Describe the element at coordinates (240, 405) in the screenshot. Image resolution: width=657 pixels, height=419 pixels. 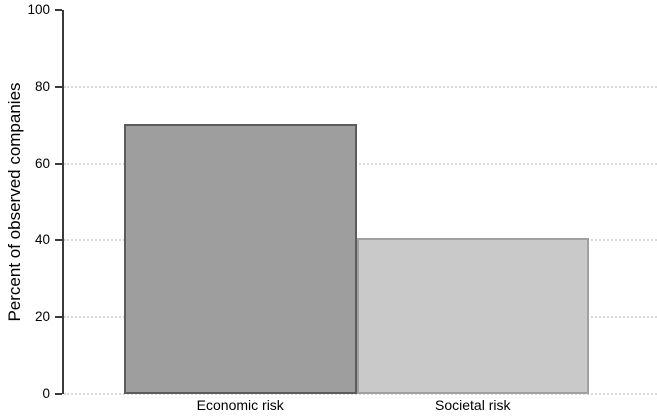
I see `x-tick-label-economic-risk: Economic risk` at that location.